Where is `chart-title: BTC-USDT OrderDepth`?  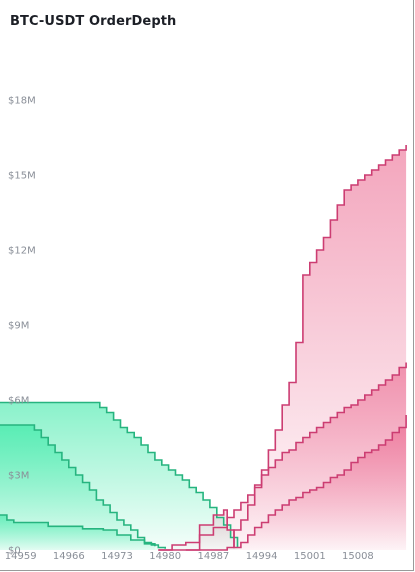 chart-title: BTC-USDT OrderDepth is located at coordinates (93, 21).